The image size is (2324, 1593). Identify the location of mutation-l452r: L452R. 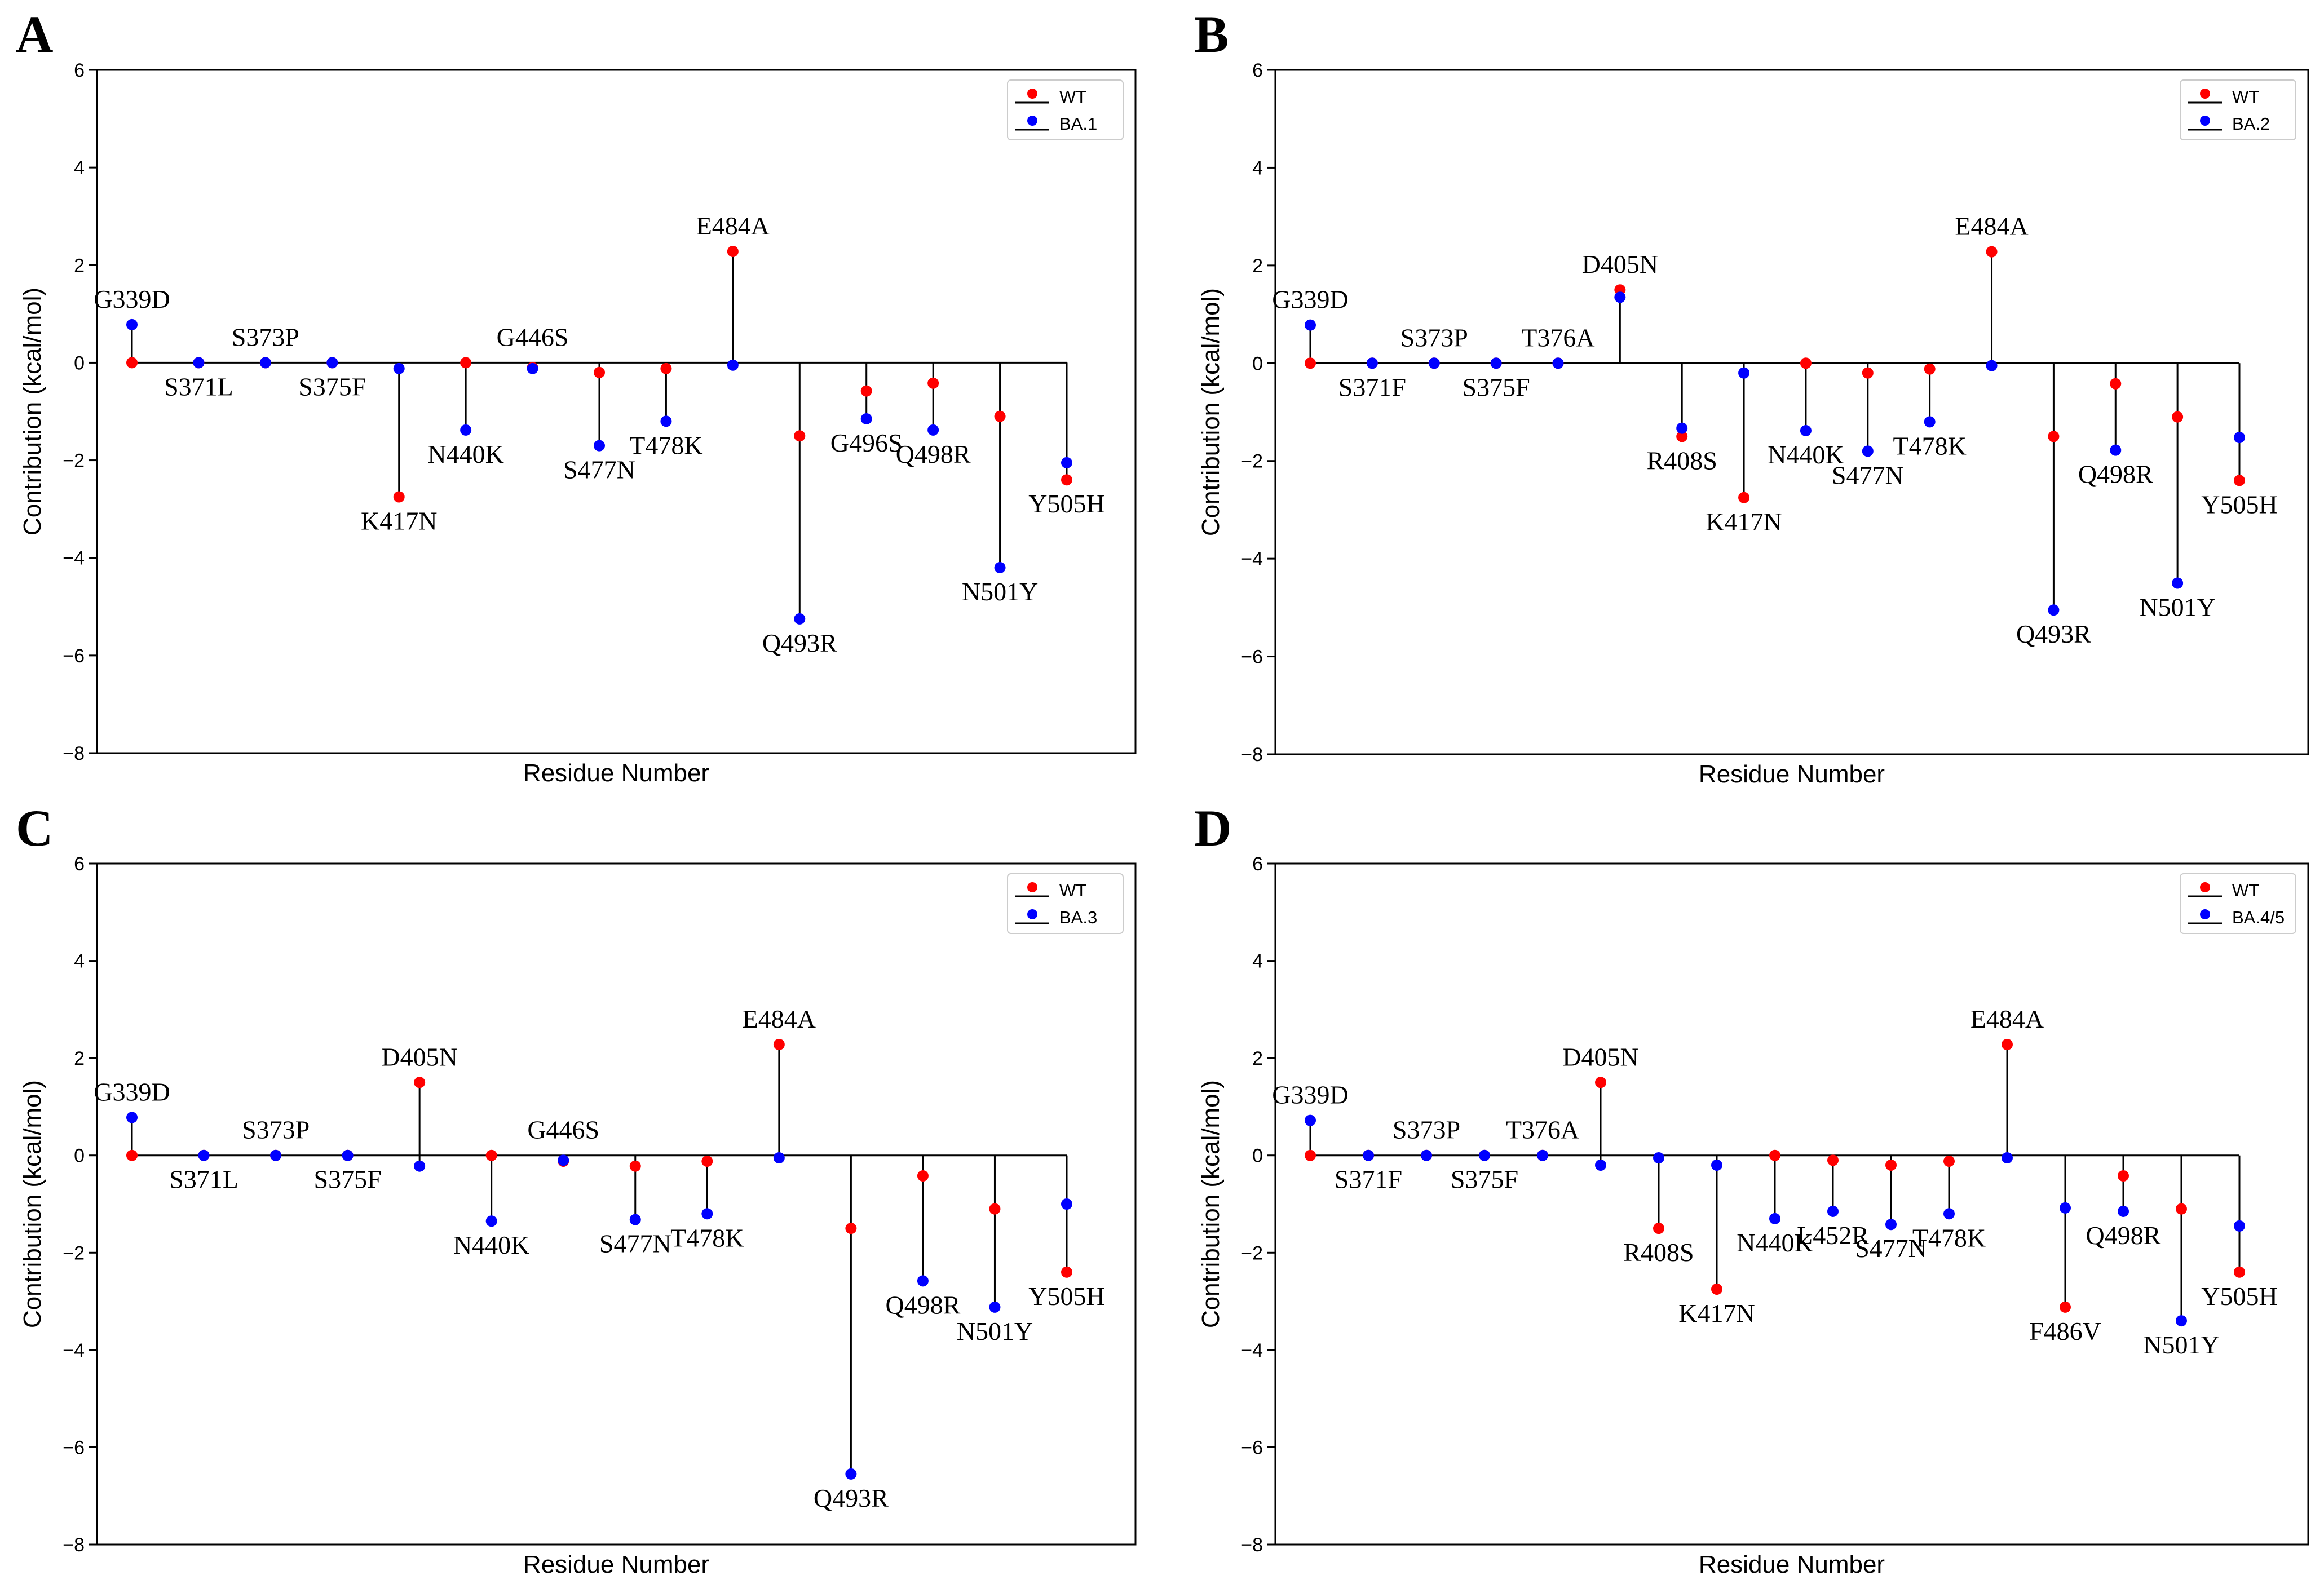
(1833, 1202).